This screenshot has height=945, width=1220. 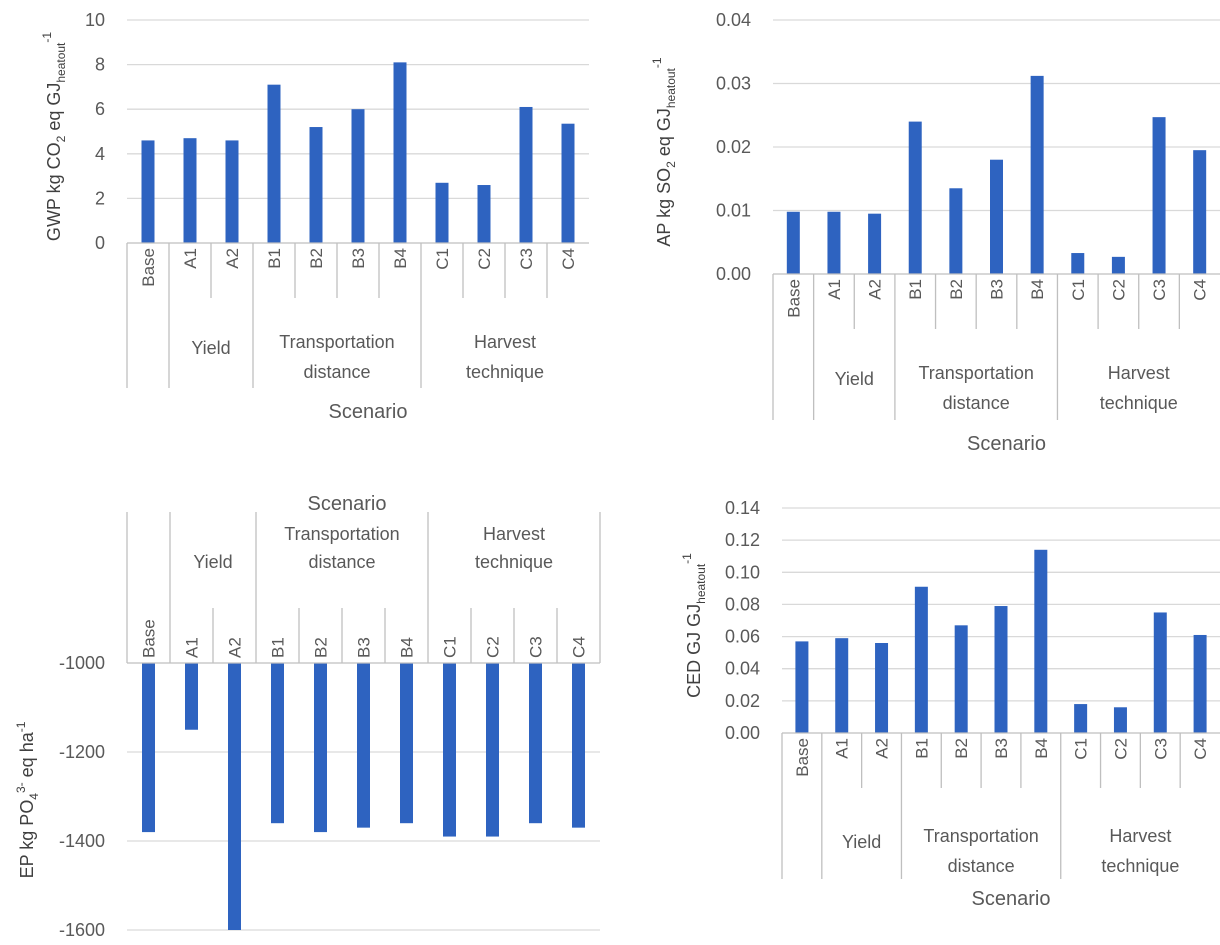 I want to click on y-axis-title-part: AP kg SO, so click(x=664, y=207).